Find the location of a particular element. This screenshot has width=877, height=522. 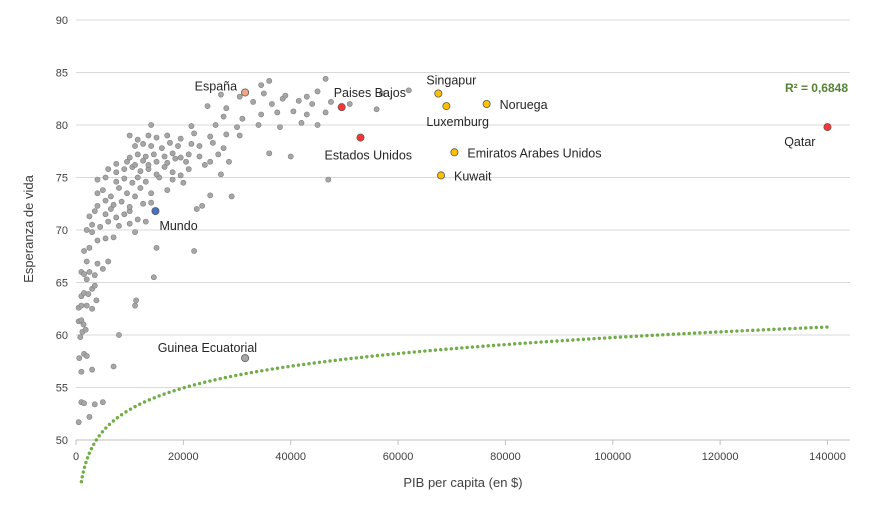

y-tick-label: 60 is located at coordinates (62, 336).